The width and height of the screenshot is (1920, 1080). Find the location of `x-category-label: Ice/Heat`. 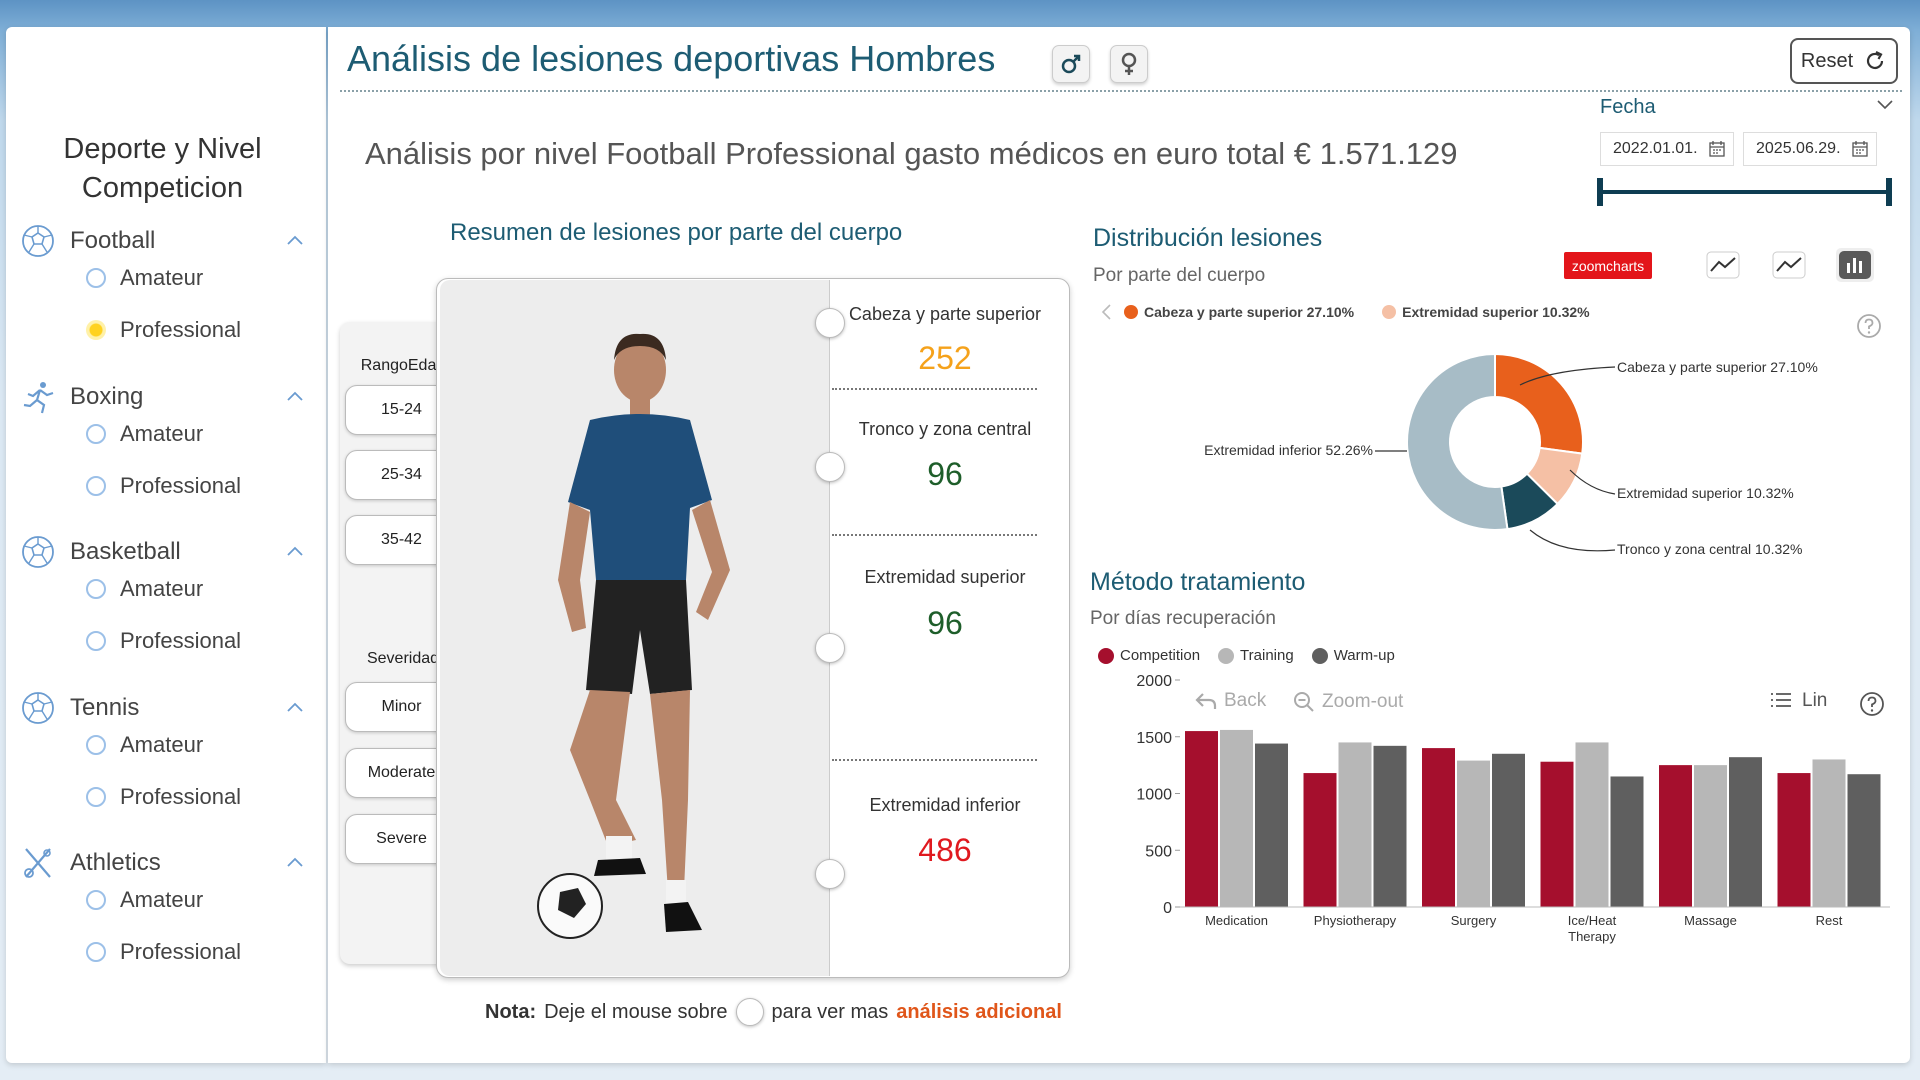

x-category-label: Ice/Heat is located at coordinates (1592, 920).